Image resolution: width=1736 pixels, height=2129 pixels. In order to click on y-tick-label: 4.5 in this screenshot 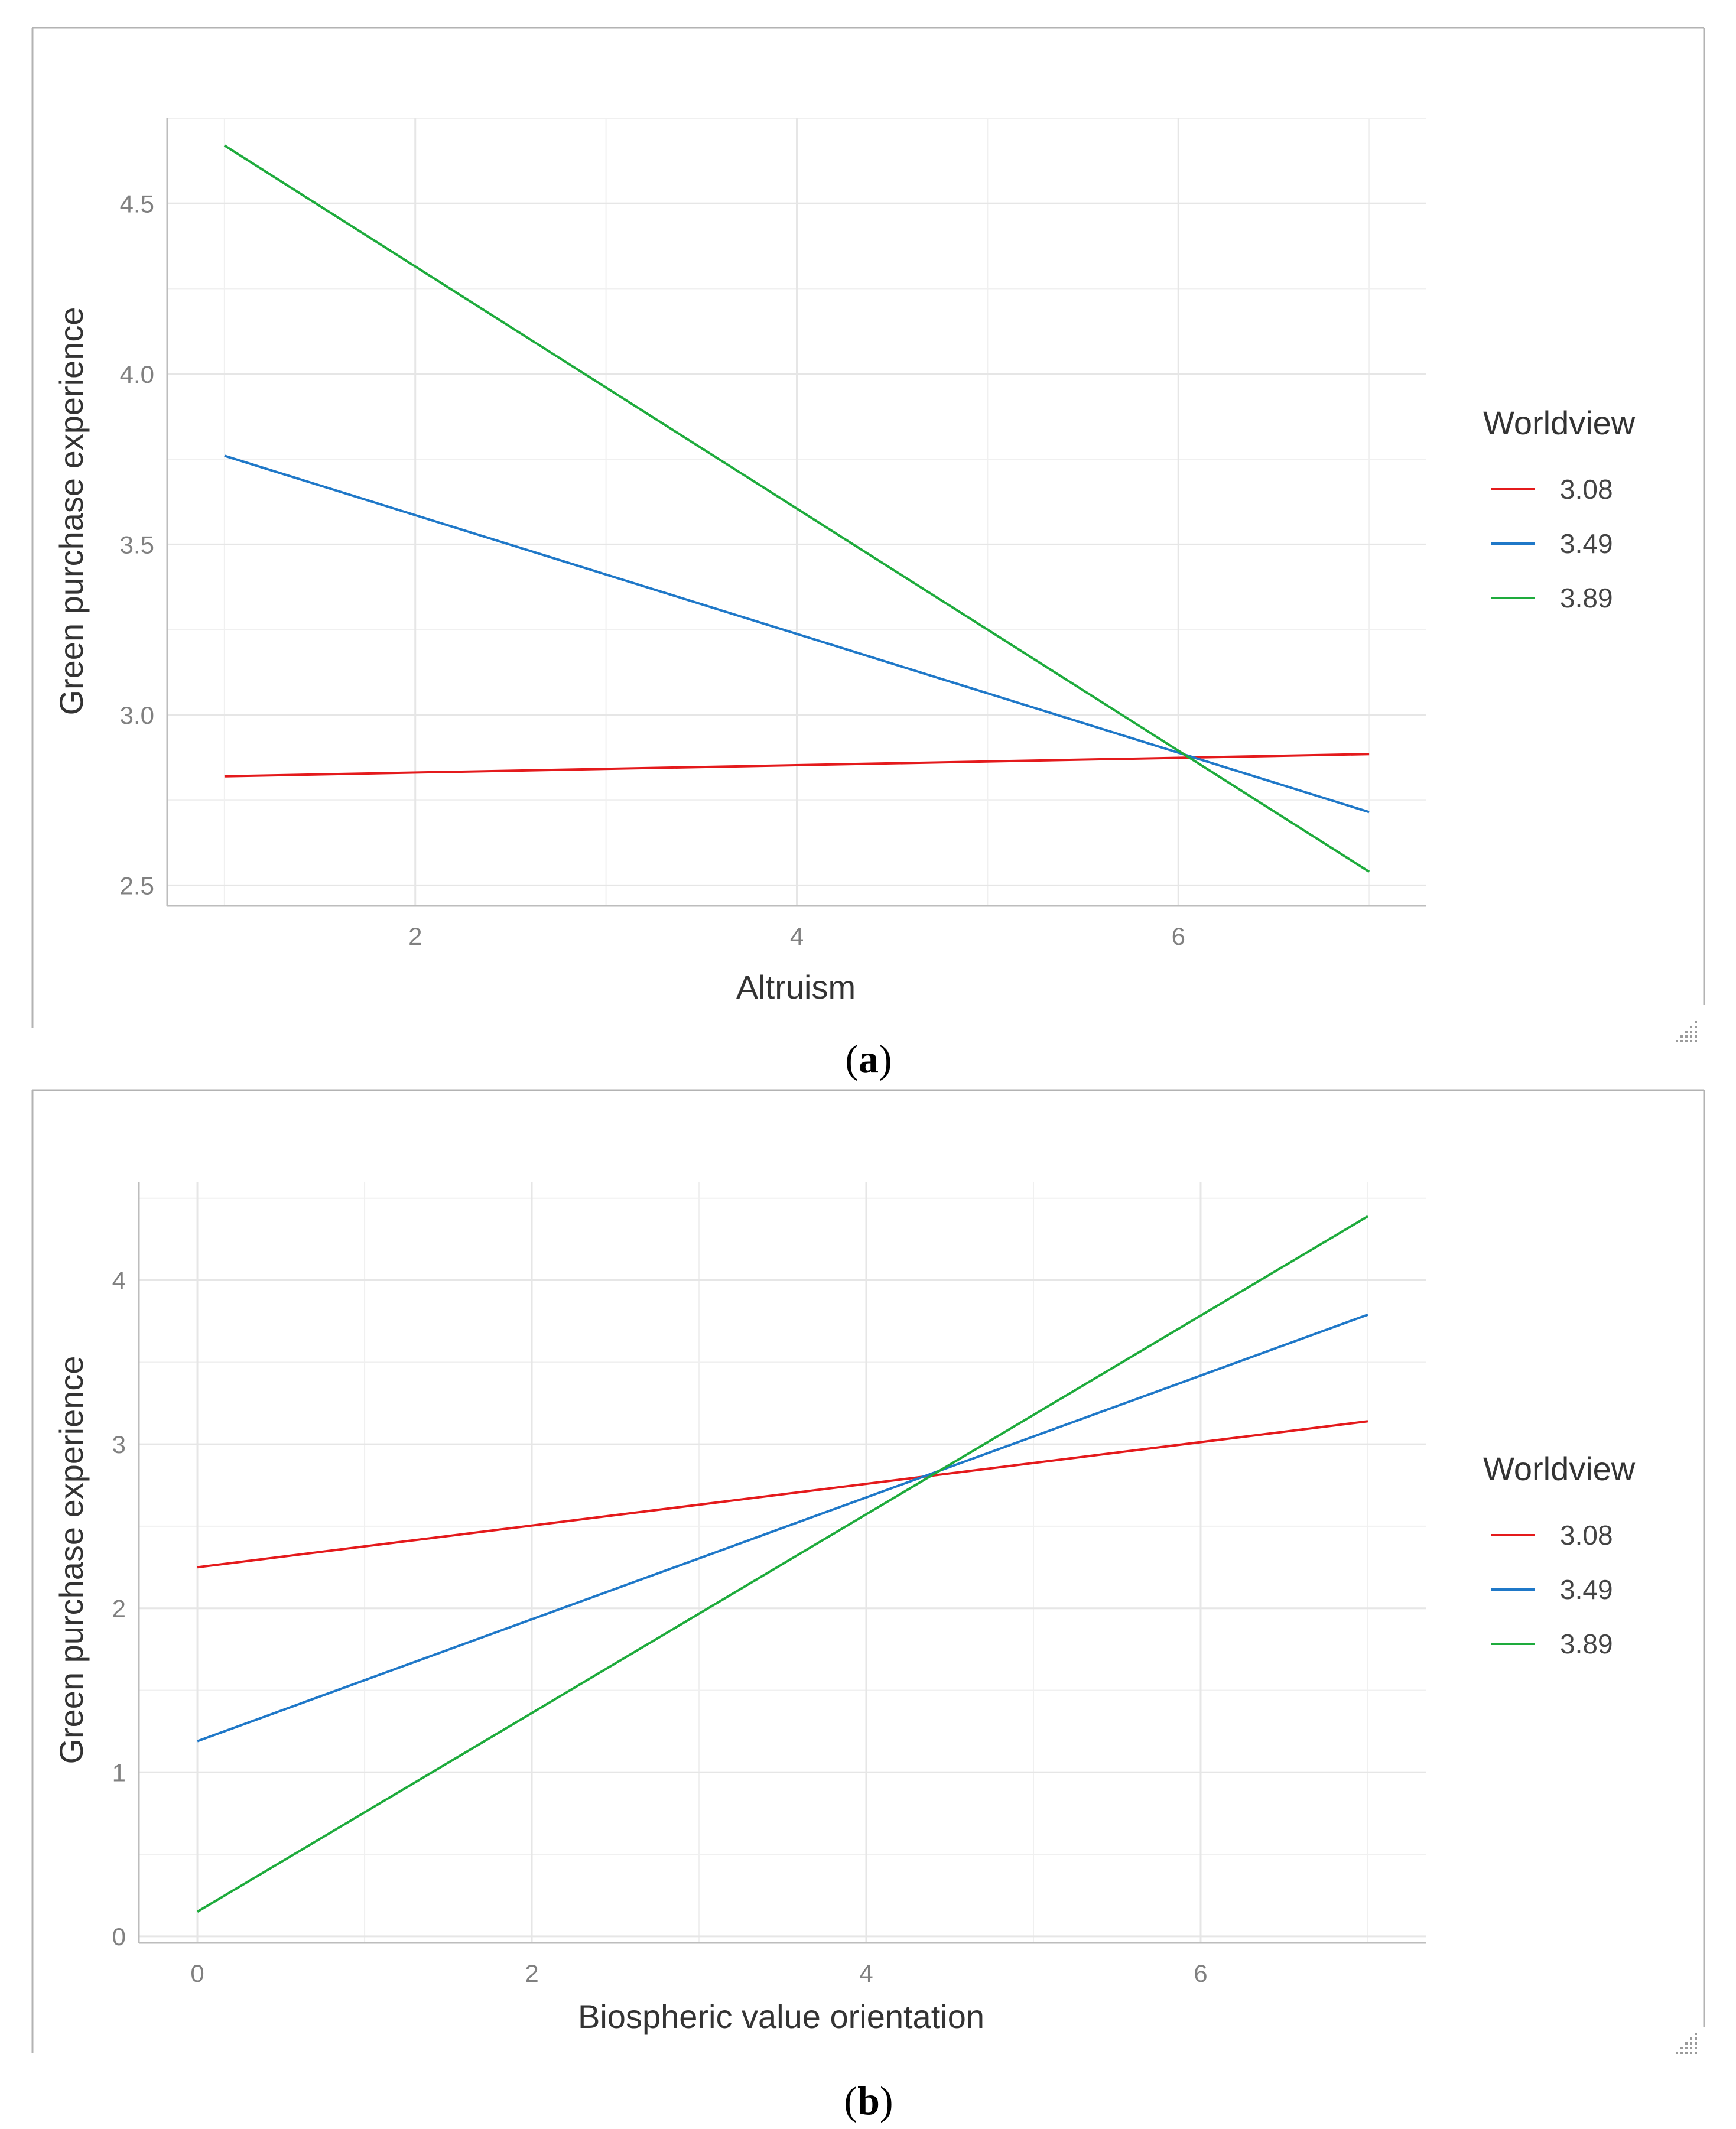, I will do `click(137, 203)`.